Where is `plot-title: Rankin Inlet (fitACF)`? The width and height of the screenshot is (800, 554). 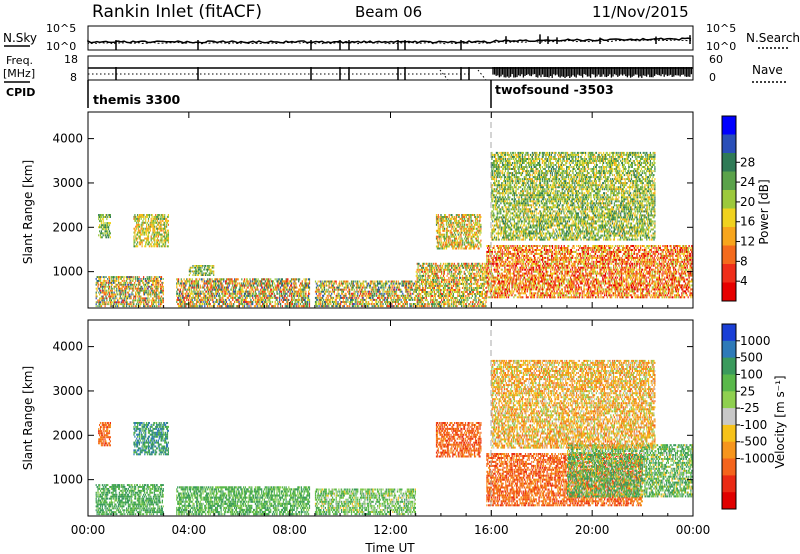
plot-title: Rankin Inlet (fitACF) is located at coordinates (177, 12).